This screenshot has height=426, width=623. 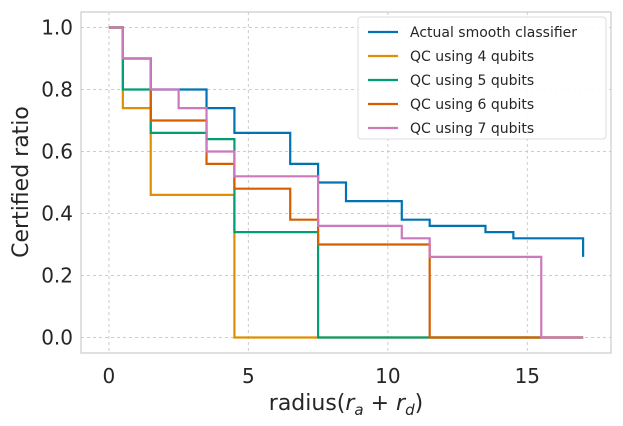 What do you see at coordinates (248, 376) in the screenshot?
I see `x-tick-label: 5` at bounding box center [248, 376].